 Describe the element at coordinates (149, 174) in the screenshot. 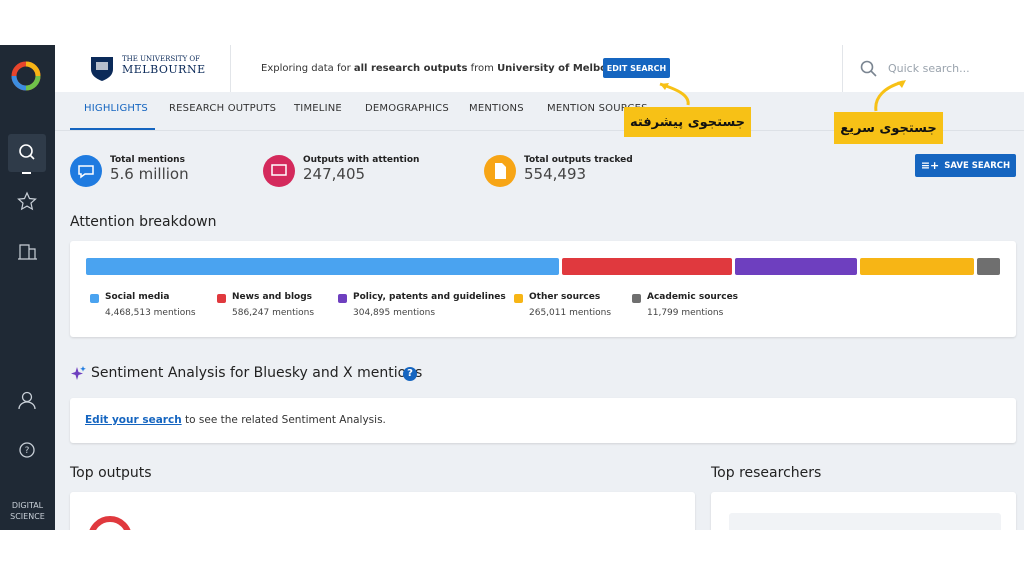

I see `stat-value: 5.6 million` at that location.